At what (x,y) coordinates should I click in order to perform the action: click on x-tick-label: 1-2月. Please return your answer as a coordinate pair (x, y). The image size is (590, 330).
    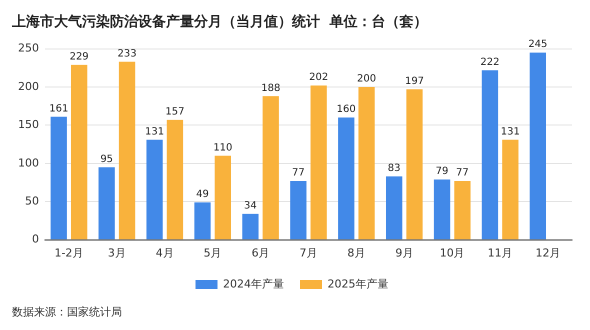
    Looking at the image, I should click on (69, 253).